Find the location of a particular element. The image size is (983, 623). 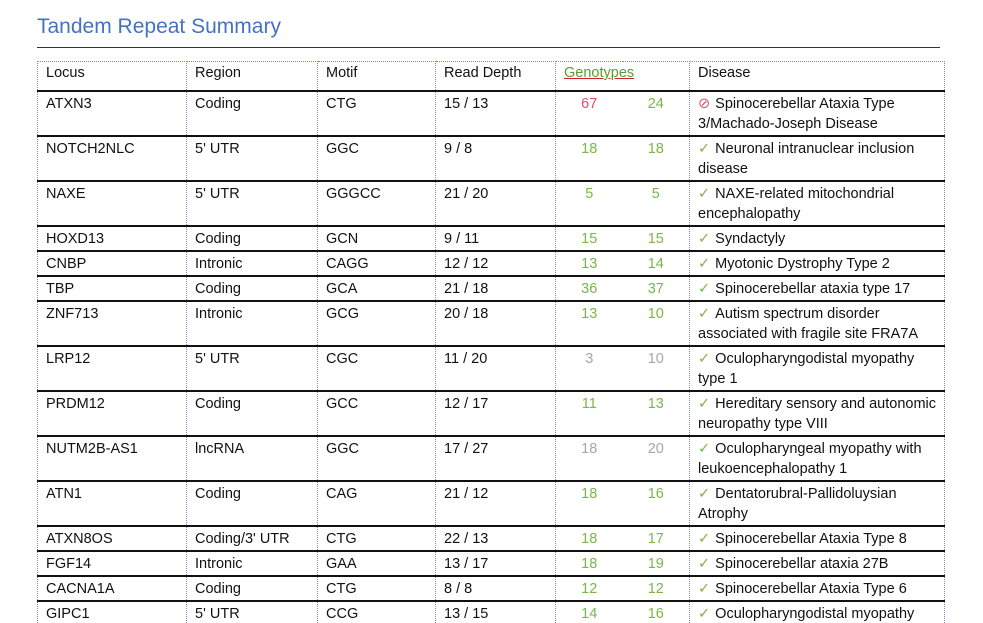

motif-cell: GGC is located at coordinates (376, 459).